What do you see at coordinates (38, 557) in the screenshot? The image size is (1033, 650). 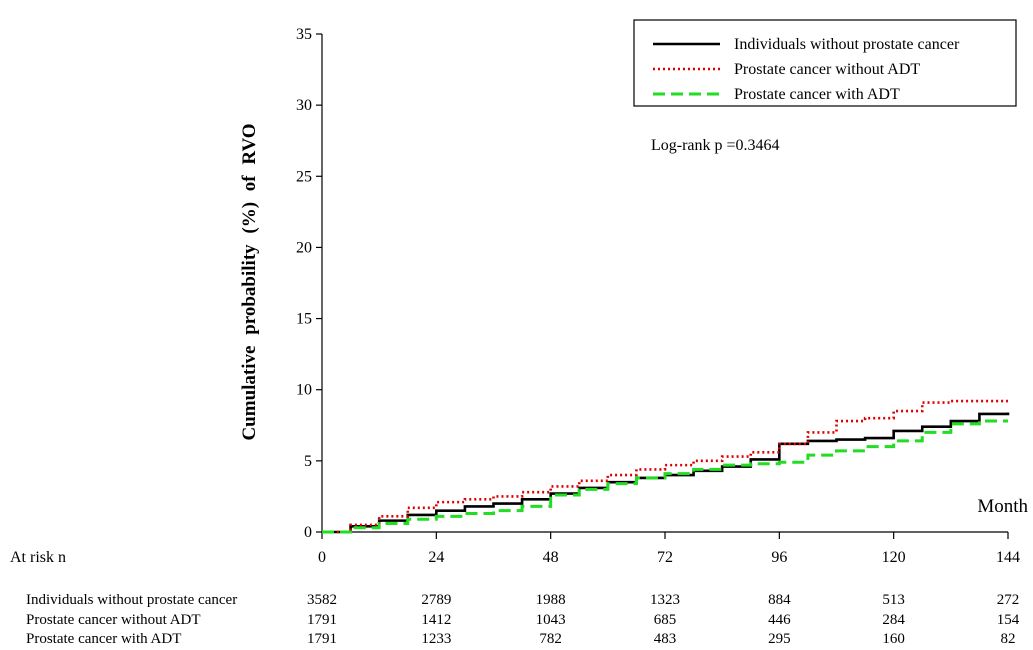 I see `at-risk-title: At risk n` at bounding box center [38, 557].